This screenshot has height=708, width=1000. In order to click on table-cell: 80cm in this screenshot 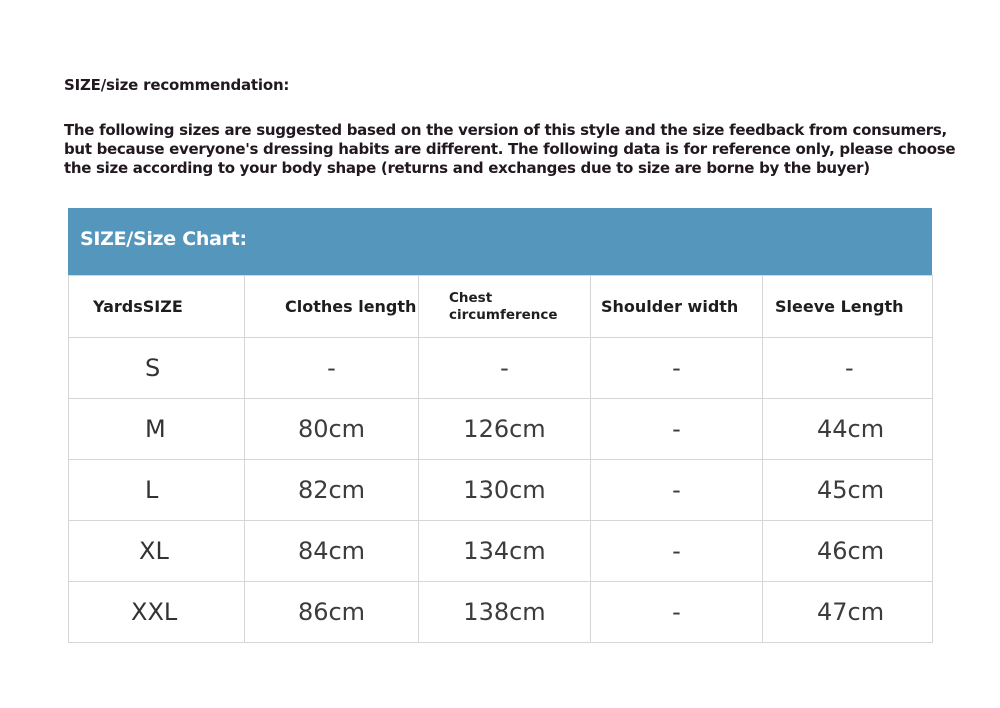, I will do `click(331, 429)`.